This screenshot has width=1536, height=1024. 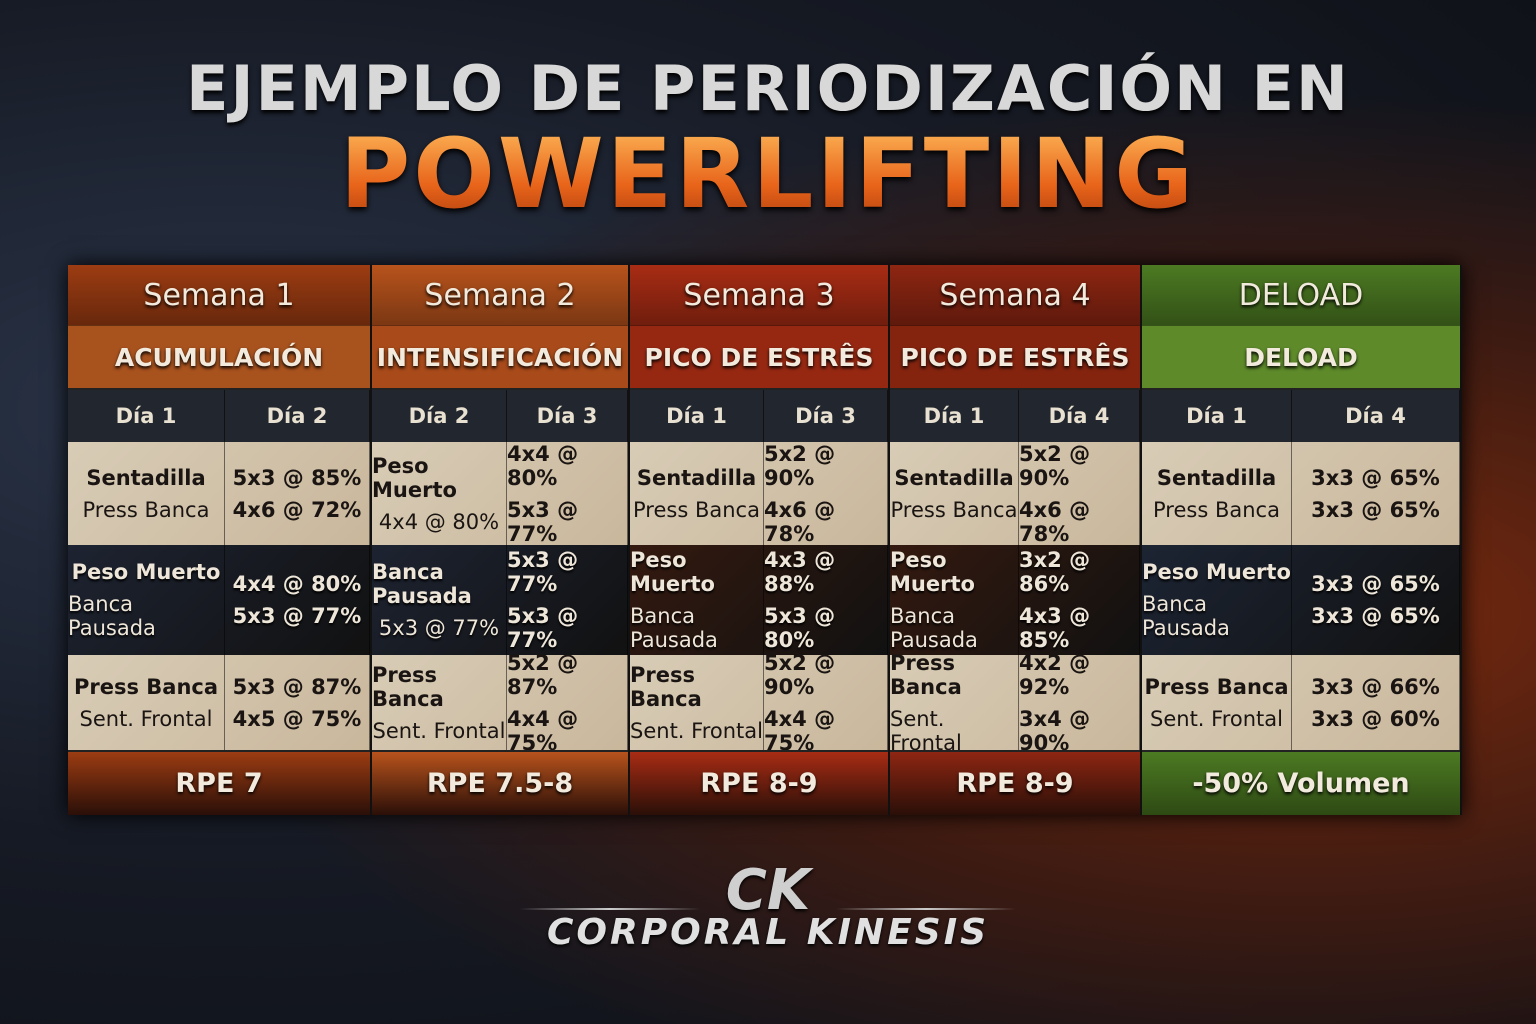 What do you see at coordinates (926, 909) in the screenshot?
I see `logo-line-right` at bounding box center [926, 909].